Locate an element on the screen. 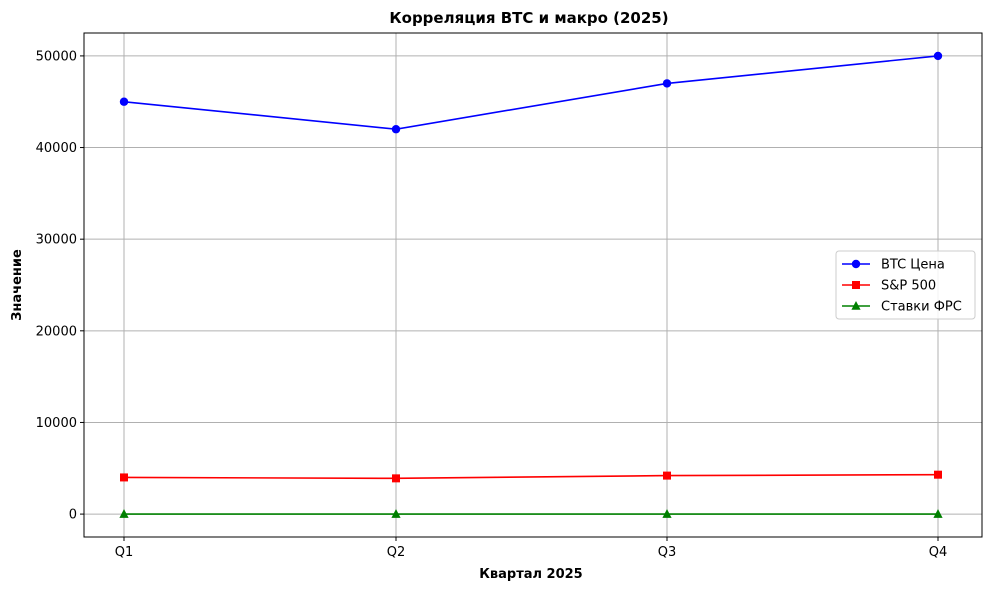 This screenshot has width=989, height=590. legend-item: BTC Цена is located at coordinates (893, 265).